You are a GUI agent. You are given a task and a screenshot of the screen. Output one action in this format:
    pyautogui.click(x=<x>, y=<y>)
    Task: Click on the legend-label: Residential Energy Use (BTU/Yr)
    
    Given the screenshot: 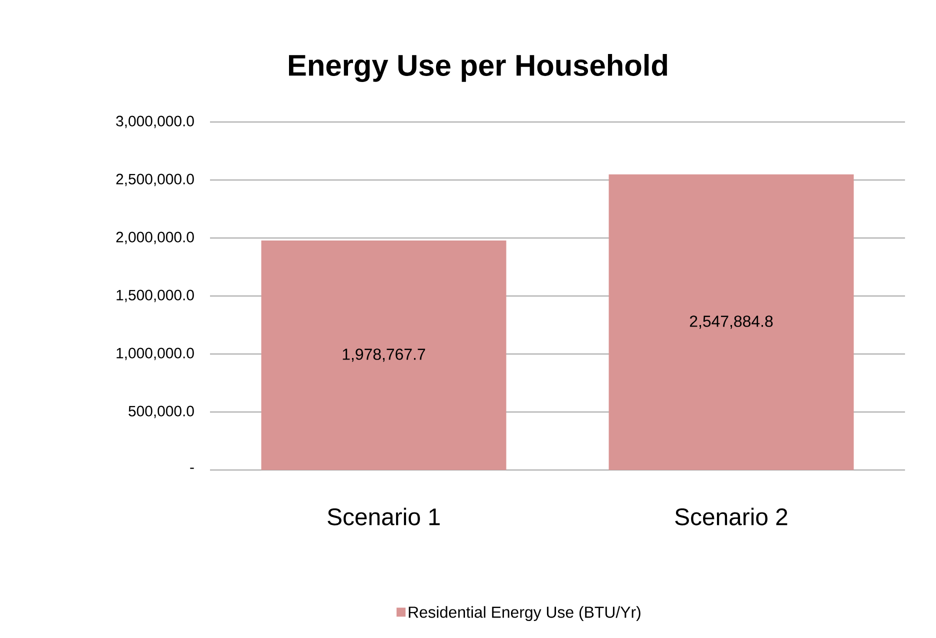 What is the action you would take?
    pyautogui.click(x=524, y=614)
    